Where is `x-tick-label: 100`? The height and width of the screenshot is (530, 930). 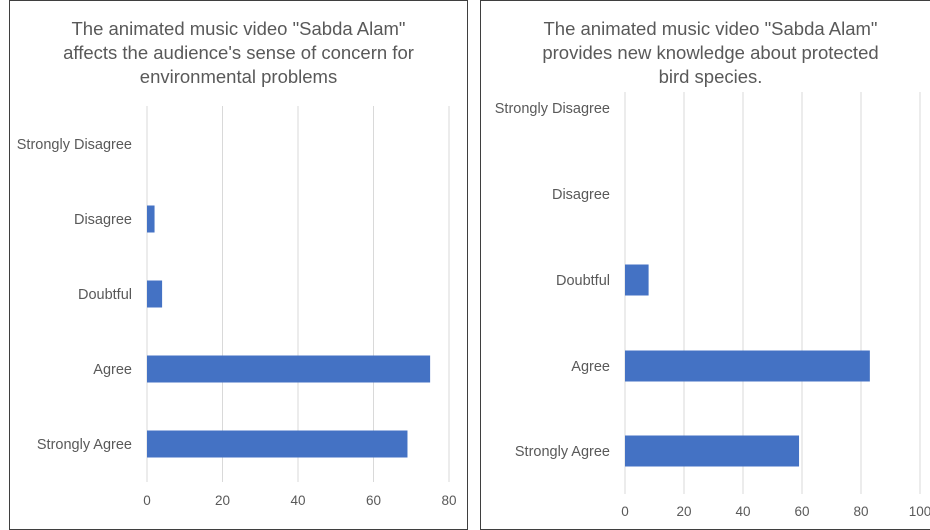
x-tick-label: 100 is located at coordinates (919, 511).